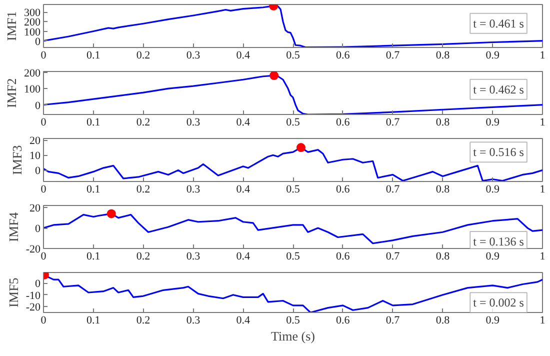 This screenshot has height=356, width=550. What do you see at coordinates (32, 13) in the screenshot?
I see `y-tick-label: 300` at bounding box center [32, 13].